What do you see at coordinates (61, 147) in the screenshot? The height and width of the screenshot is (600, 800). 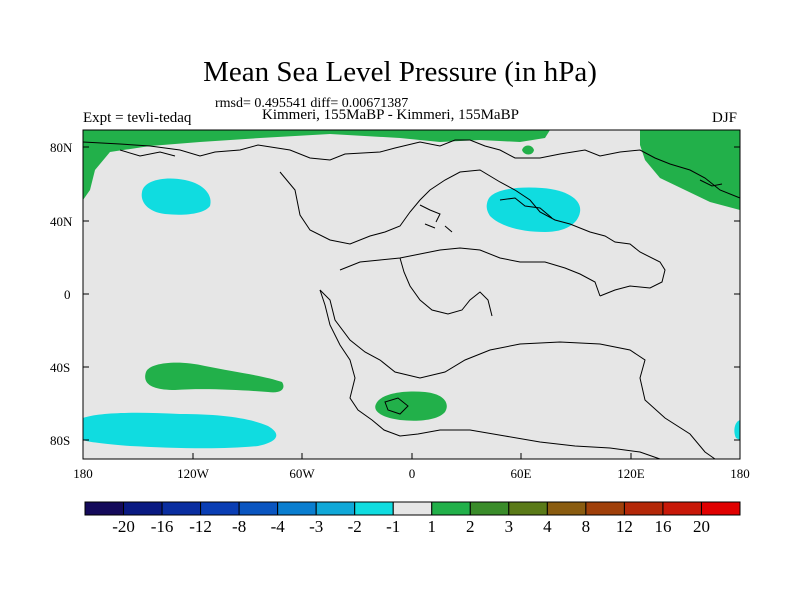 I see `lat-label: 80N` at bounding box center [61, 147].